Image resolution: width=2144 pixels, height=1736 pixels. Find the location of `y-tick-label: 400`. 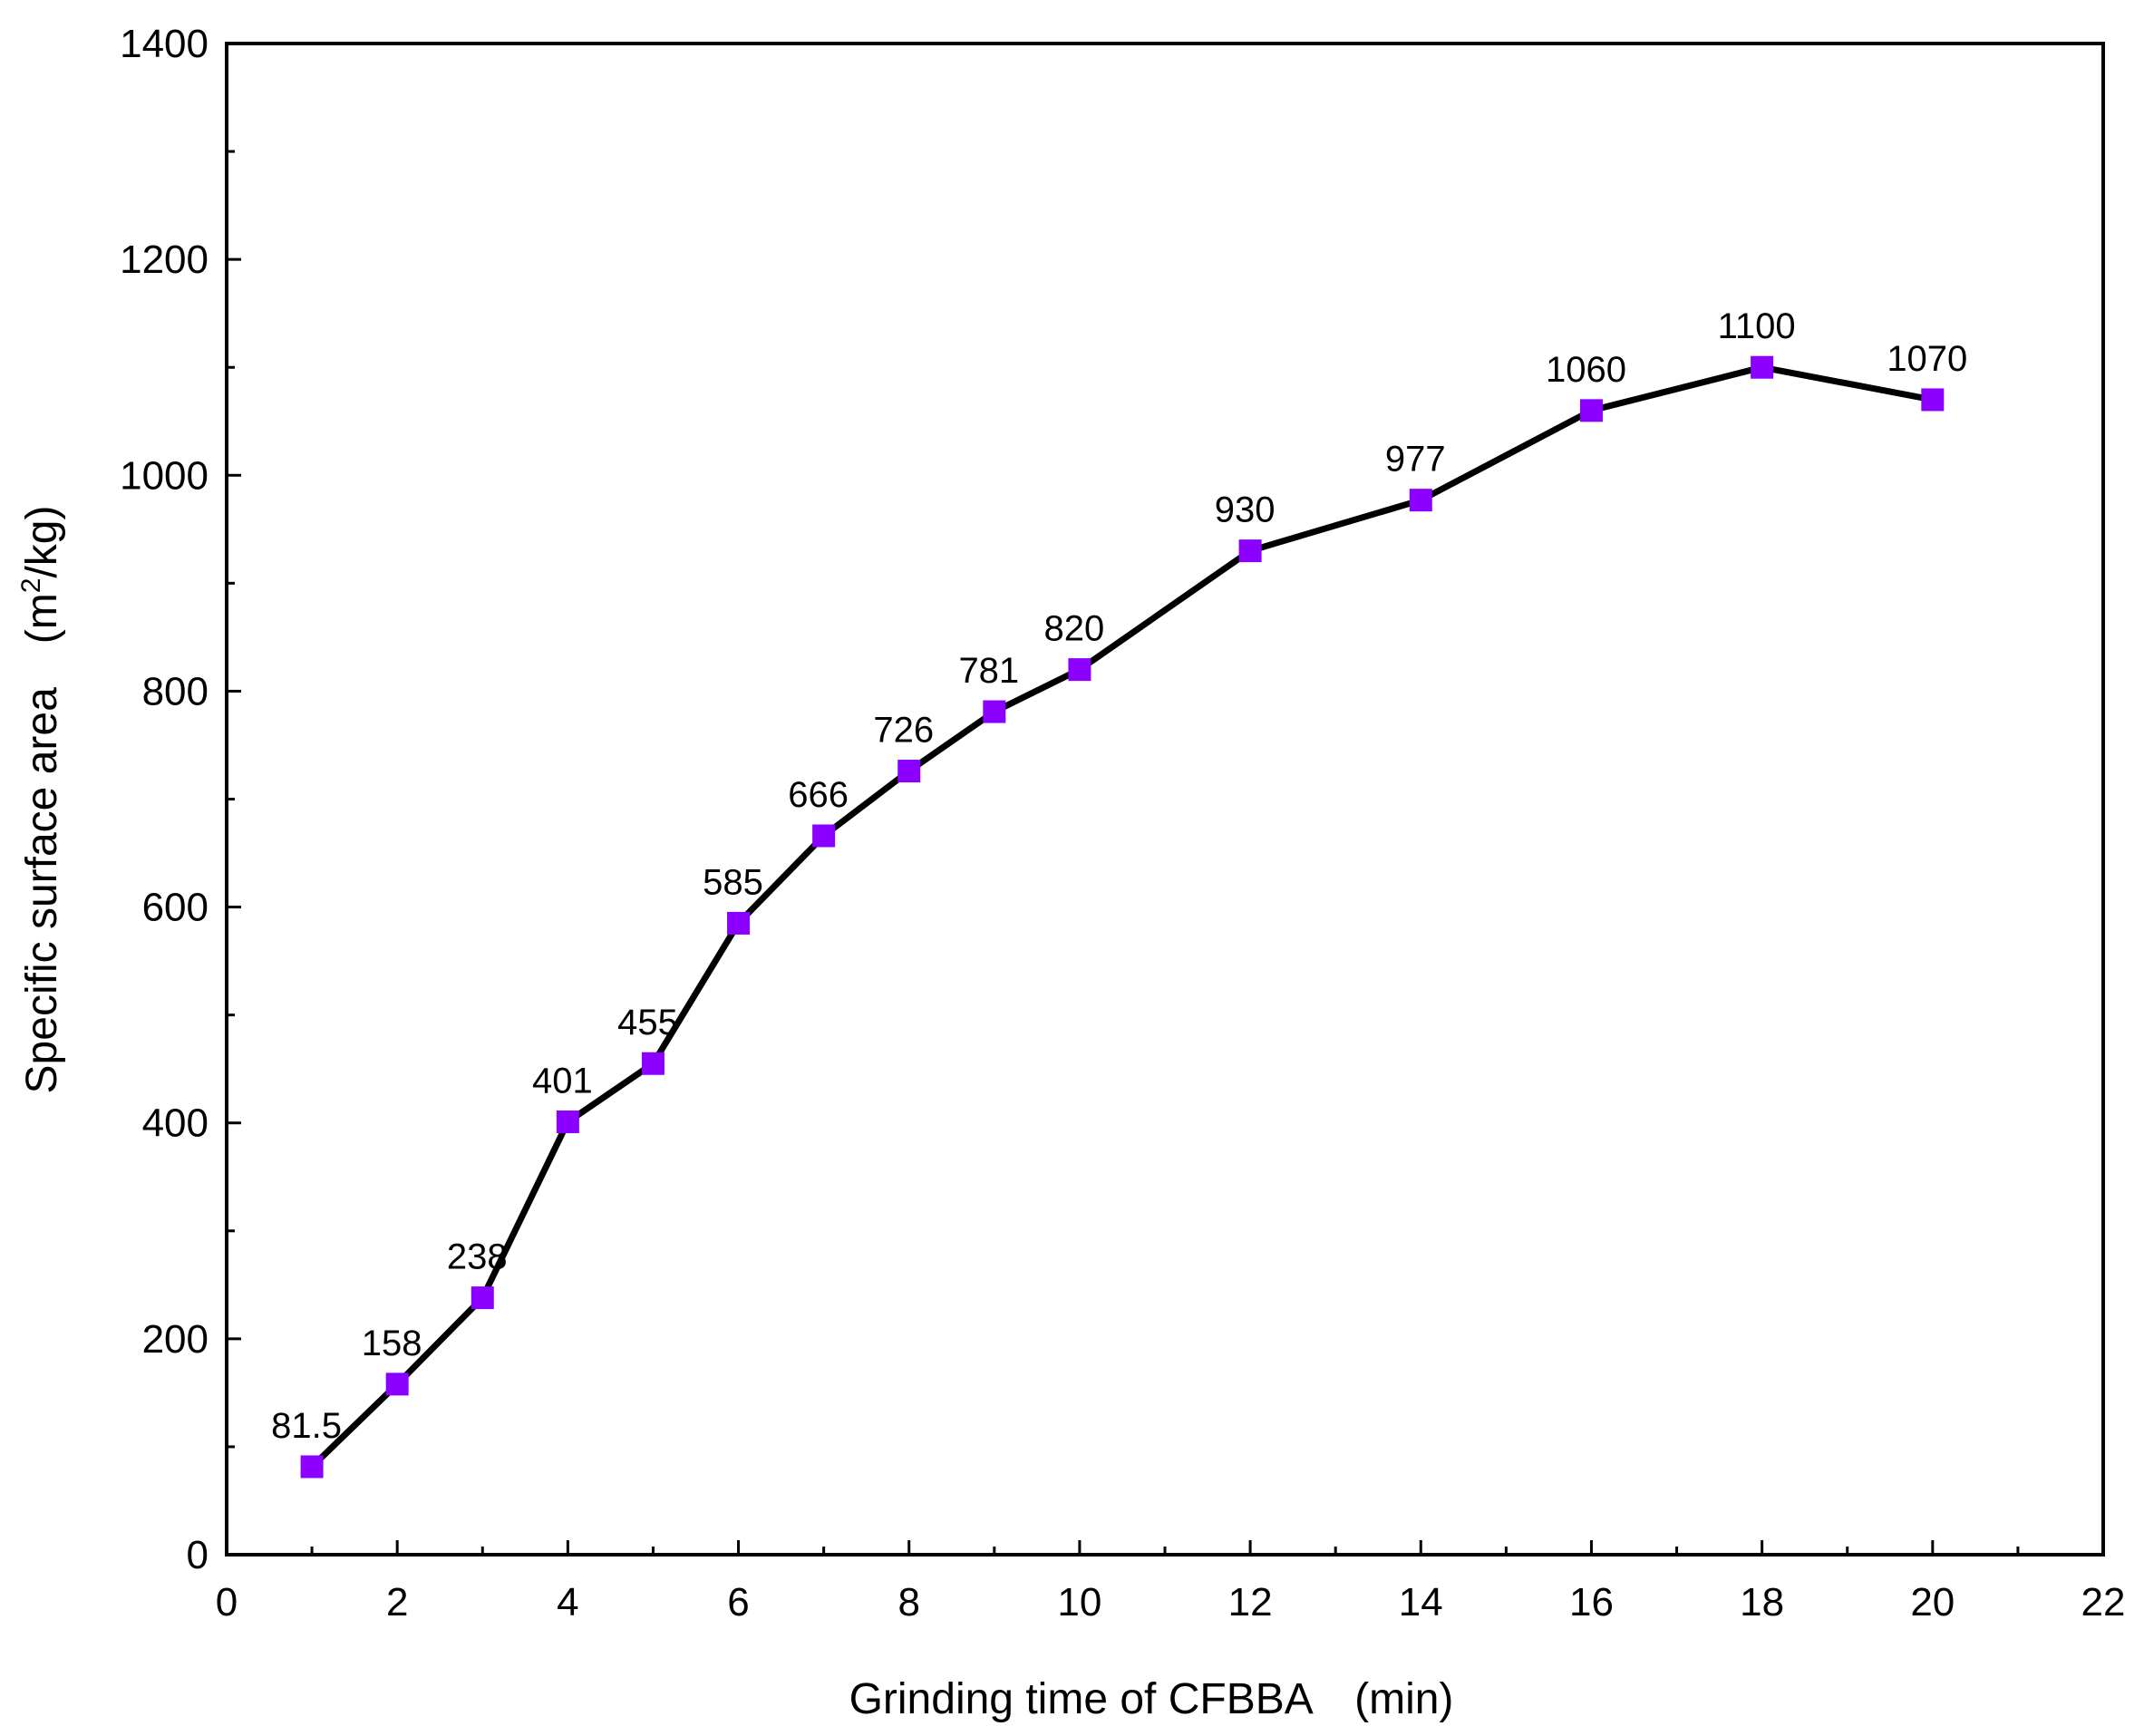

y-tick-label: 400 is located at coordinates (175, 1123).